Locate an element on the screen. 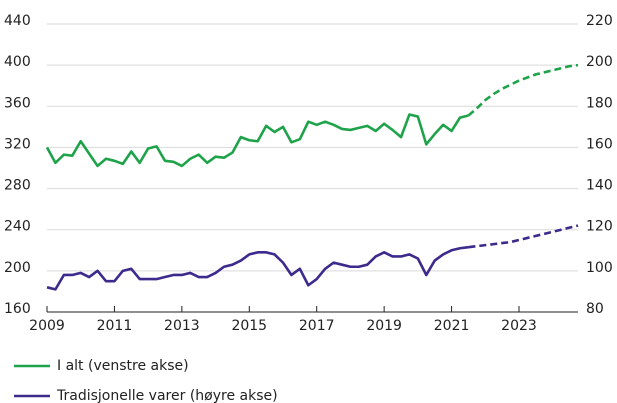 This screenshot has height=403, width=617. y-tick-label: 320 is located at coordinates (17, 144).